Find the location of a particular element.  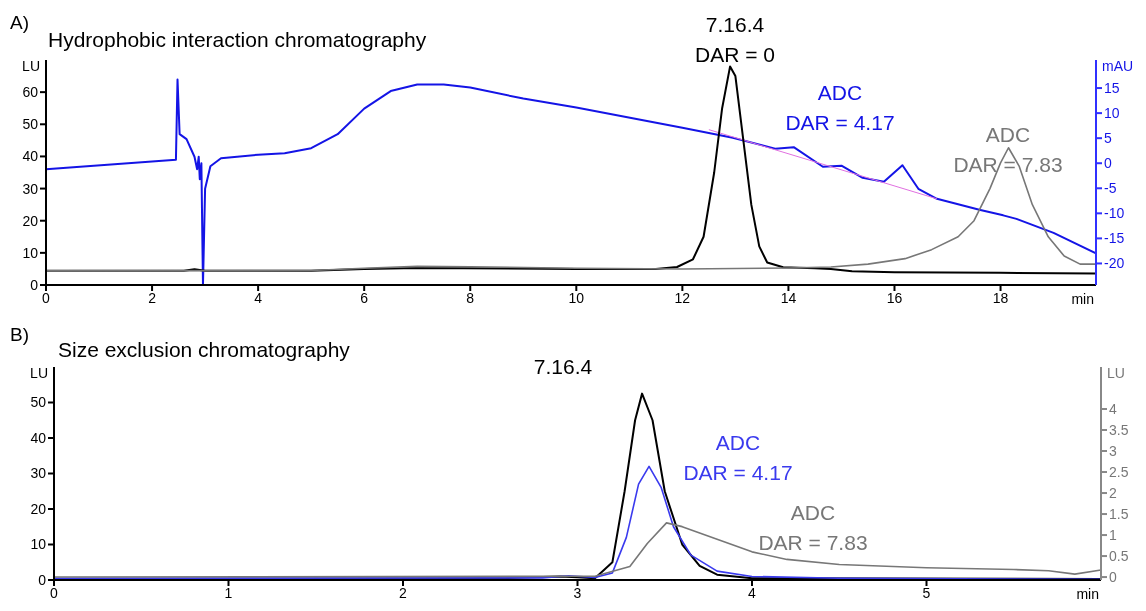

x-tick-label: 6 is located at coordinates (364, 297).